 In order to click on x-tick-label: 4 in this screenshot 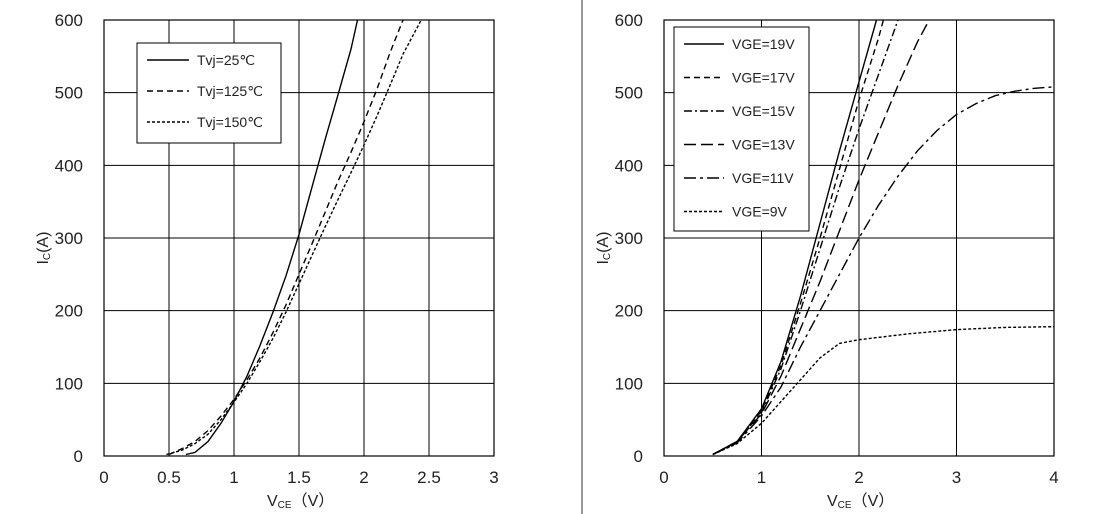, I will do `click(1053, 477)`.